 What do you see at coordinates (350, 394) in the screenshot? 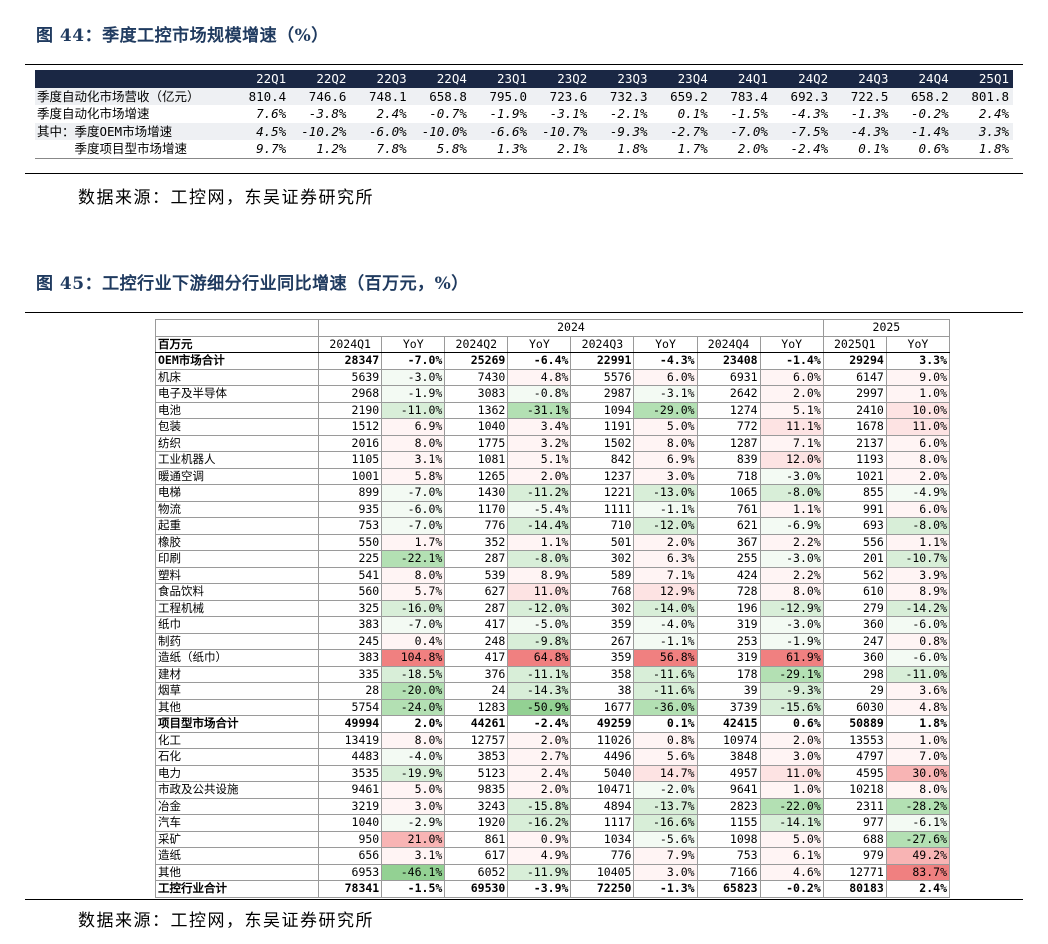
I see `value-cell: 2968` at bounding box center [350, 394].